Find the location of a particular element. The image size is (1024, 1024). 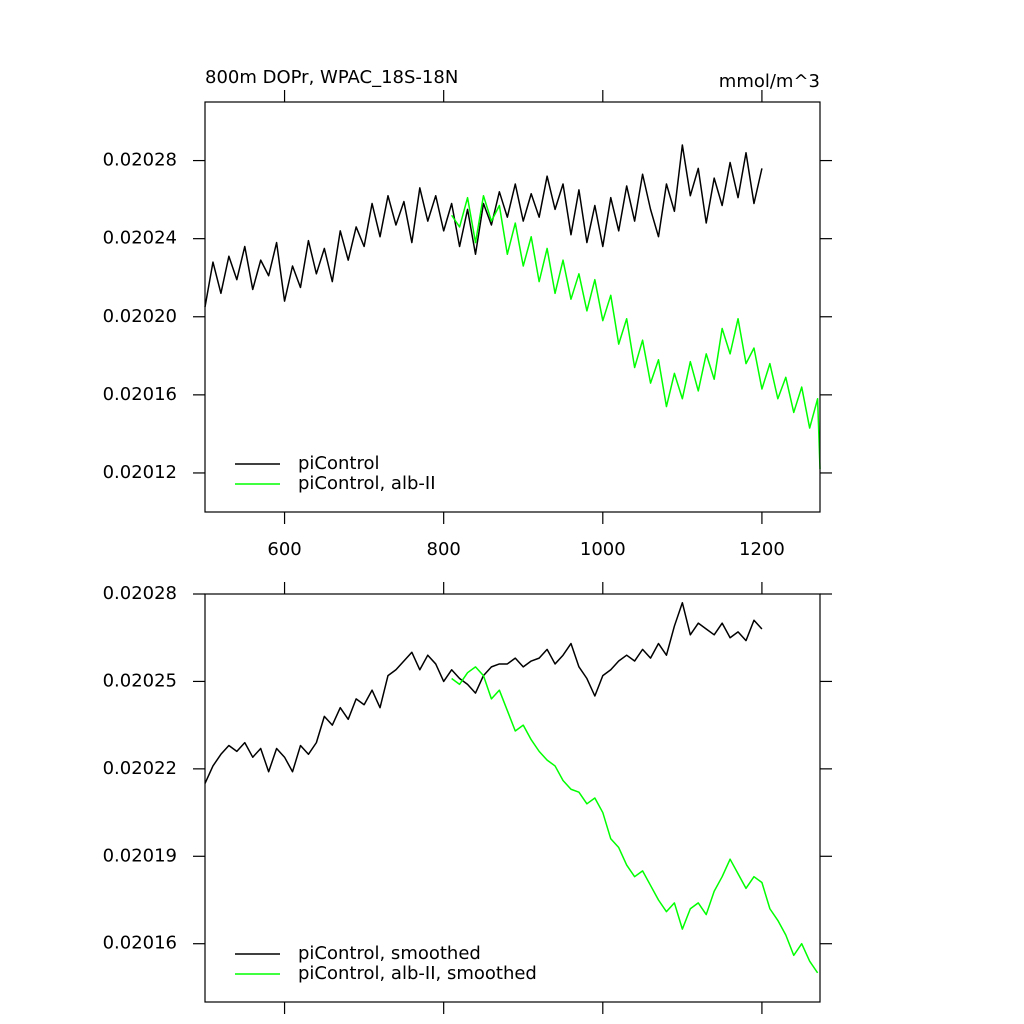

x-tick-label: 1000 is located at coordinates (603, 549).